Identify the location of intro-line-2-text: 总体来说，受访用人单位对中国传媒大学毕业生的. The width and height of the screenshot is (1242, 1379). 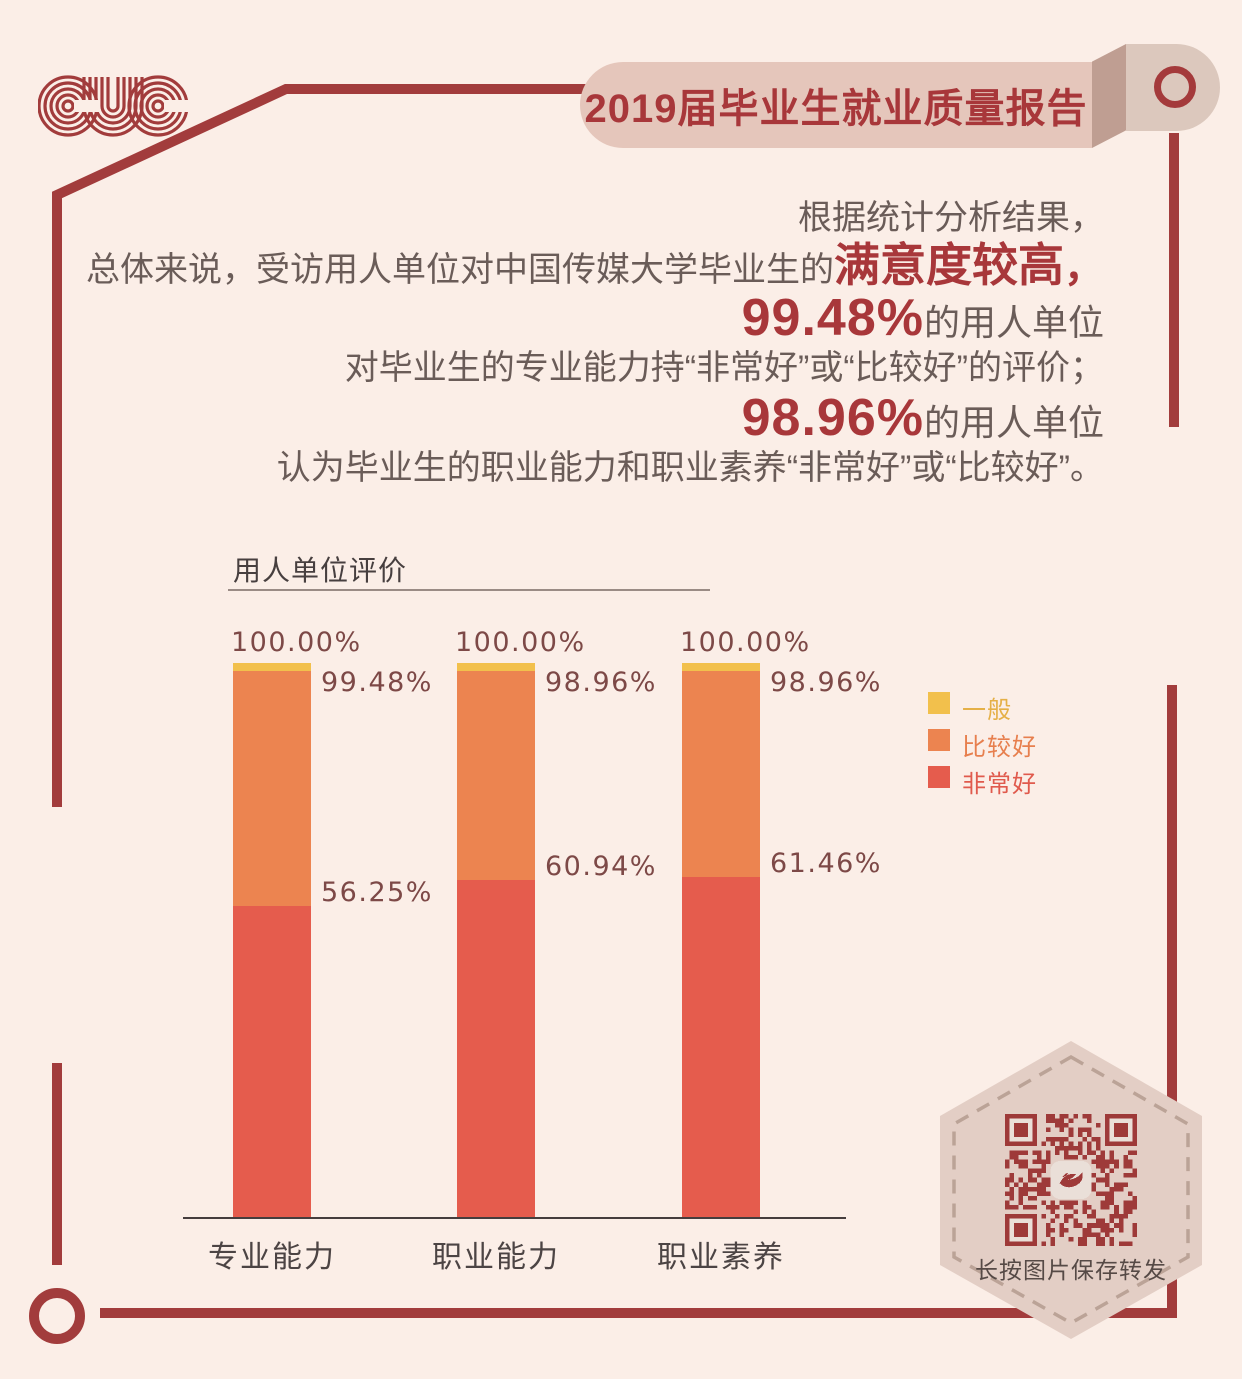
(460, 270).